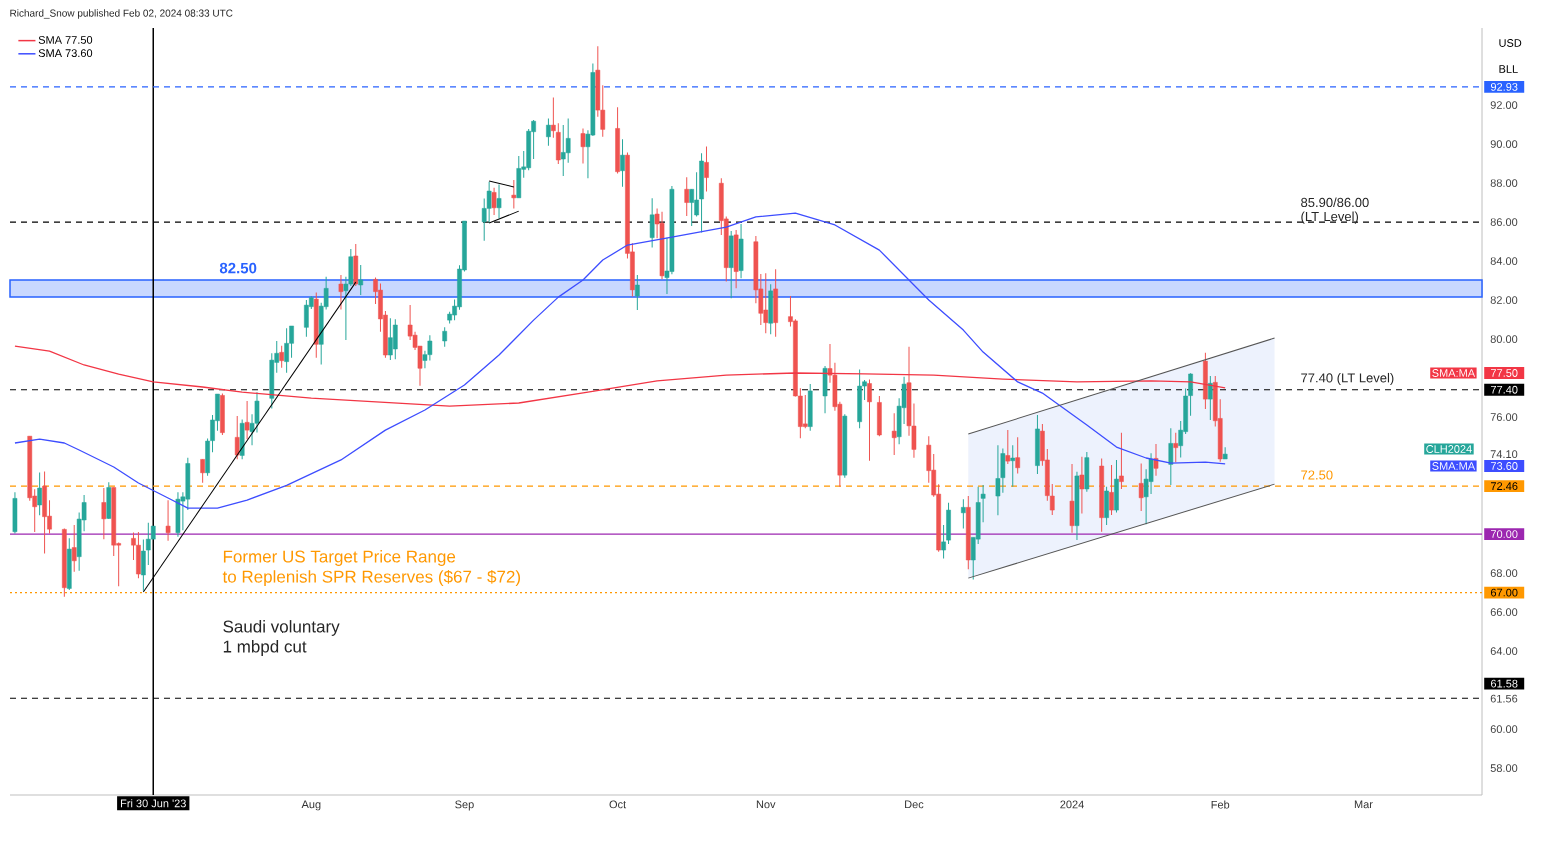  I want to click on y-tick-label: 86.00, so click(1504, 222).